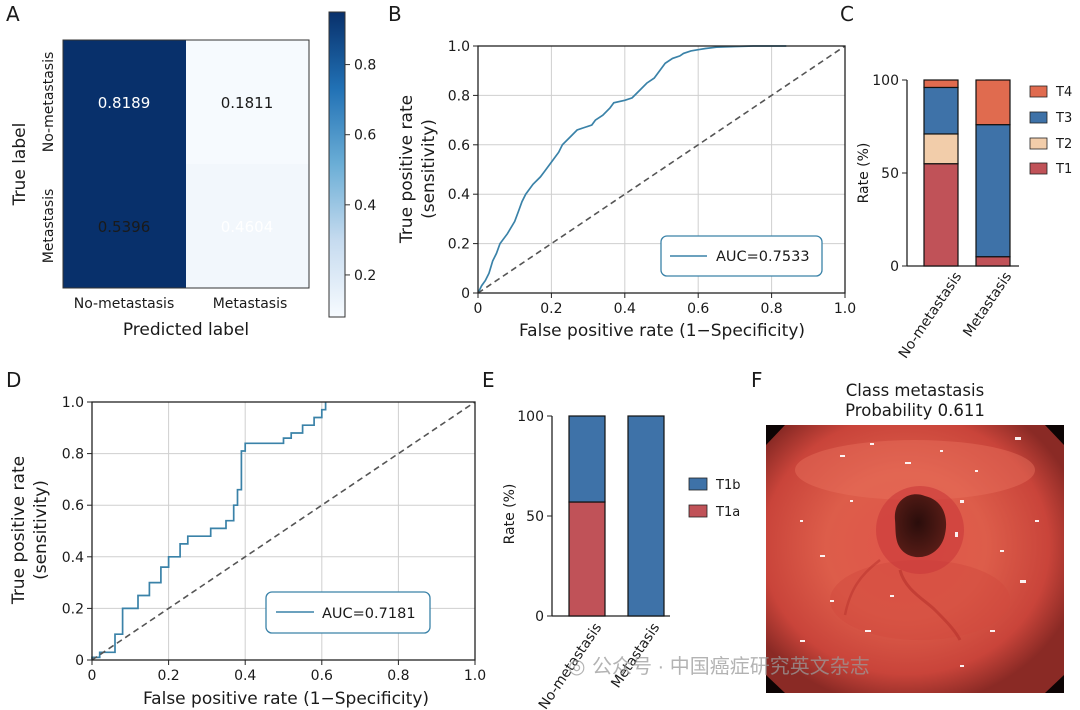 Image resolution: width=1080 pixels, height=710 pixels. I want to click on bars-e-y-axis-label: Rate (%), so click(510, 514).